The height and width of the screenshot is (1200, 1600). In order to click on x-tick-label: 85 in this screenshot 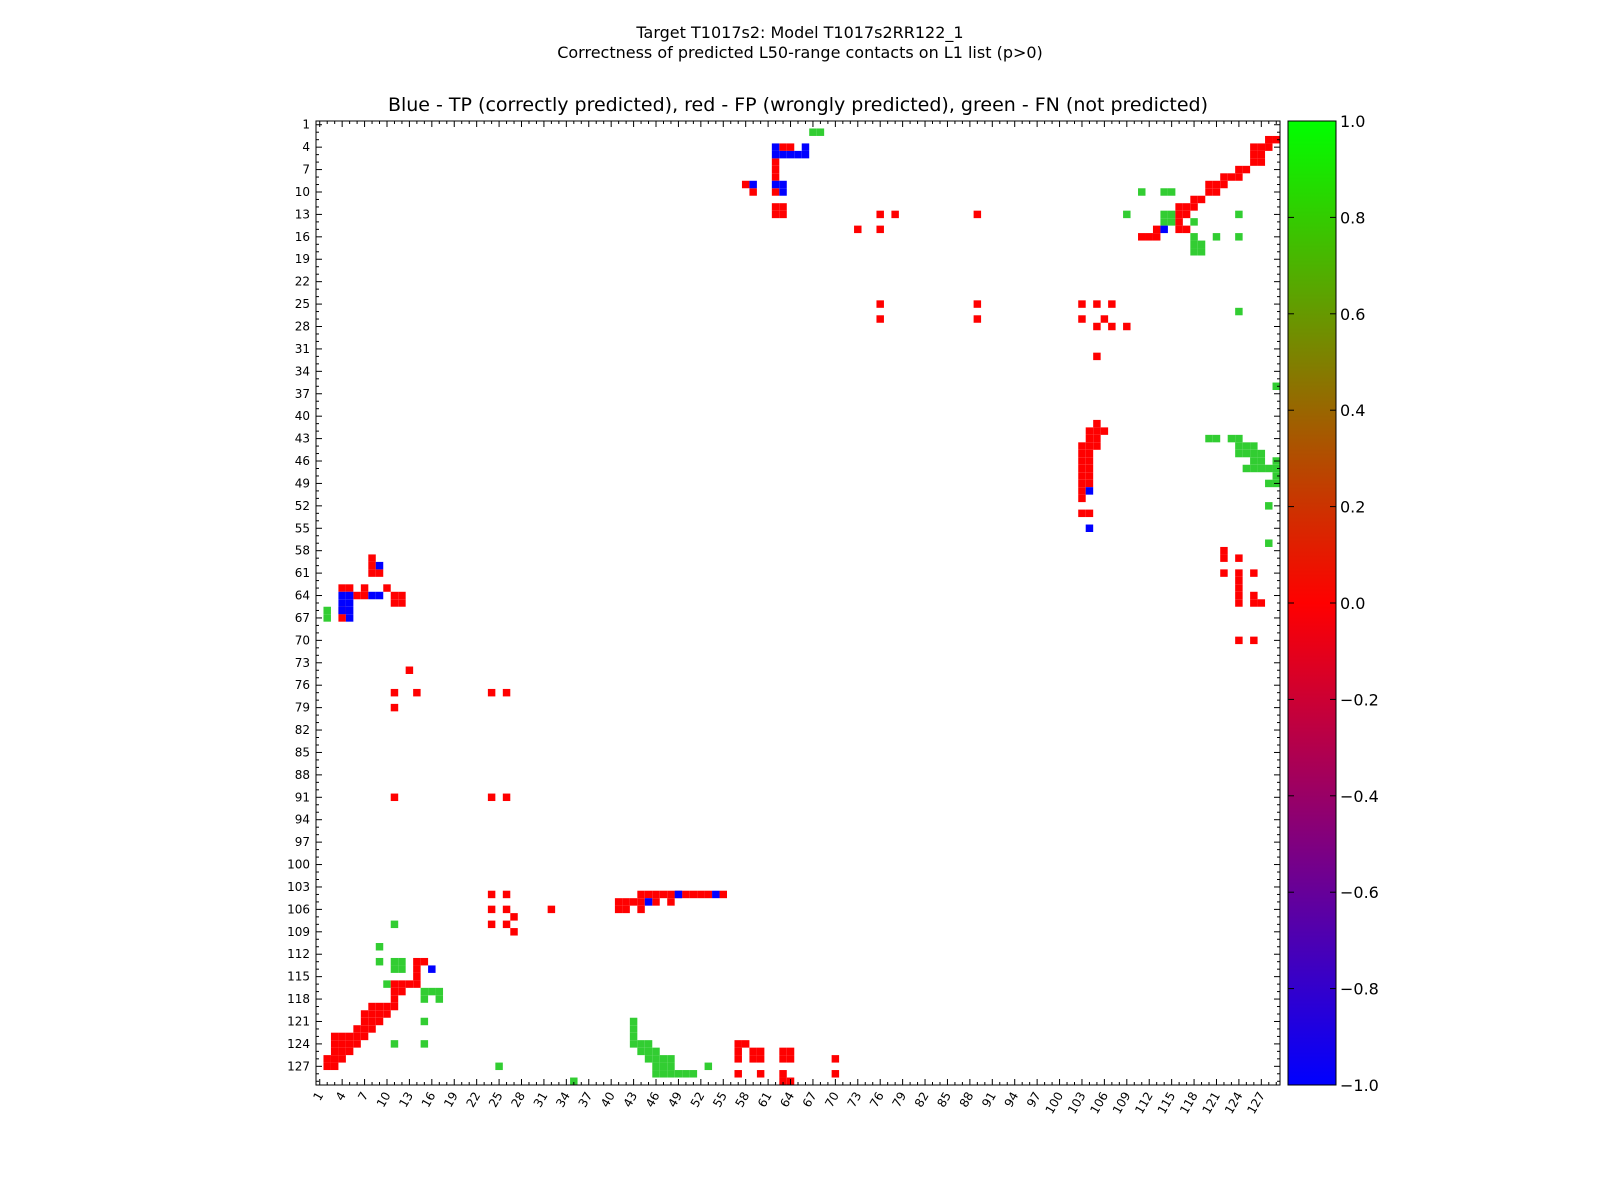, I will do `click(944, 1100)`.